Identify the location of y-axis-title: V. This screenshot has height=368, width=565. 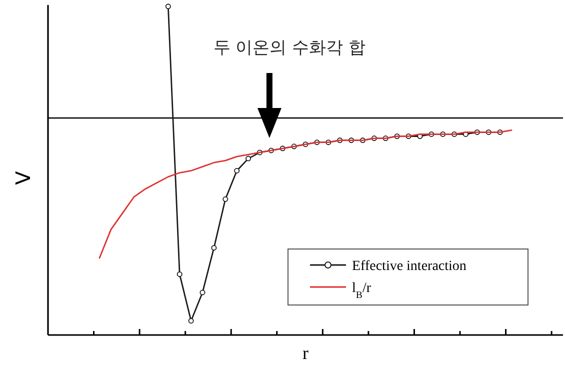
(23, 177).